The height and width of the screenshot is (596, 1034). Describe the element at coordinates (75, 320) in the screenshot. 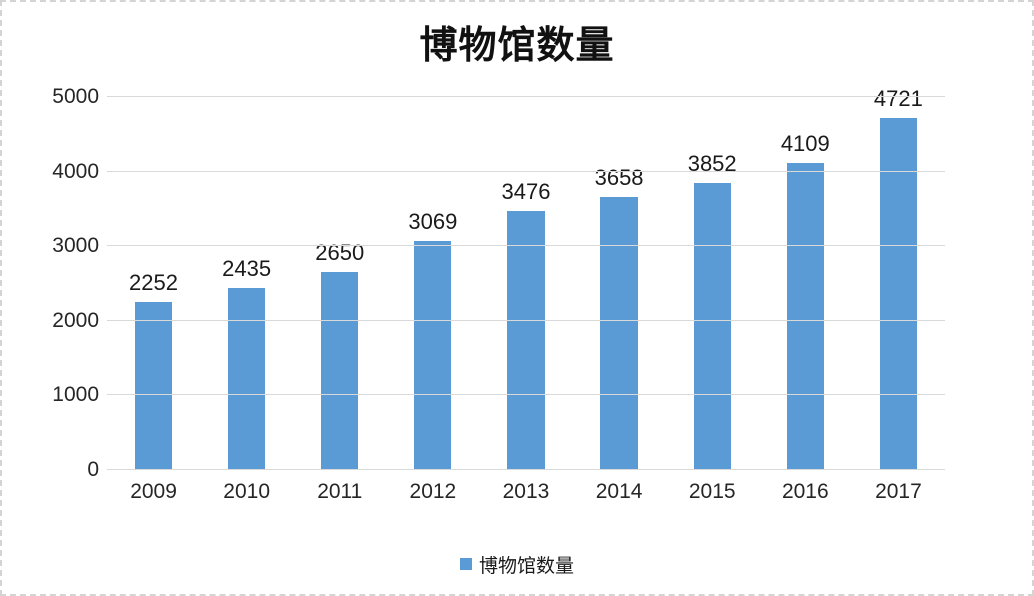

I see `y-axis-tick-label: 2000` at that location.